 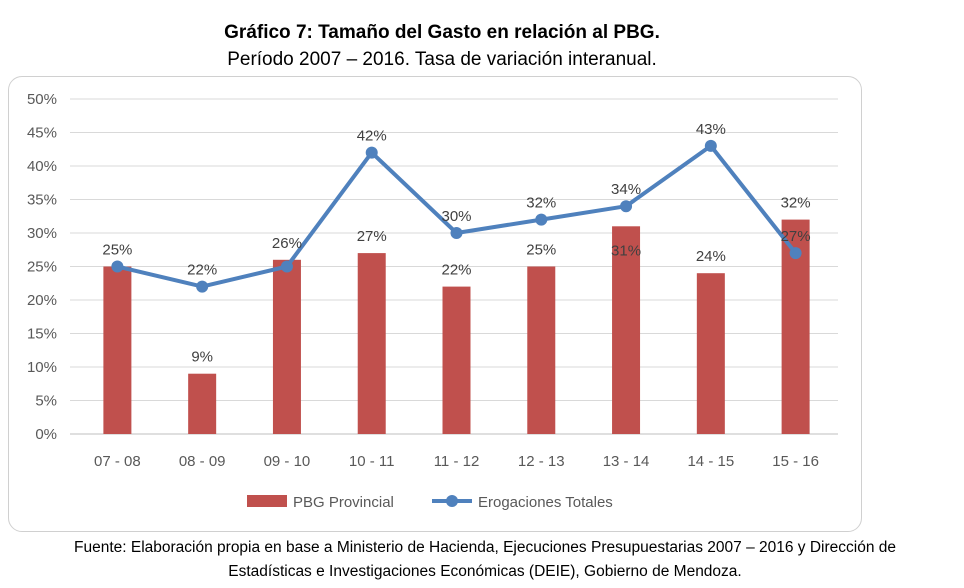 What do you see at coordinates (710, 461) in the screenshot?
I see `x-tick-label: 14 - 15` at bounding box center [710, 461].